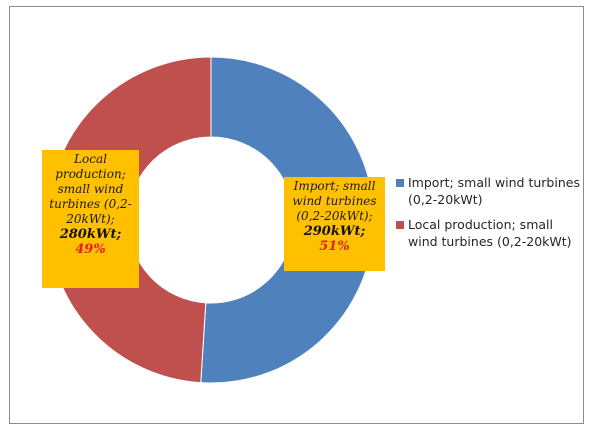 The image size is (594, 430). I want to click on legend-label-import: Import; small wind turbines (0,2-20kWt), so click(494, 191).